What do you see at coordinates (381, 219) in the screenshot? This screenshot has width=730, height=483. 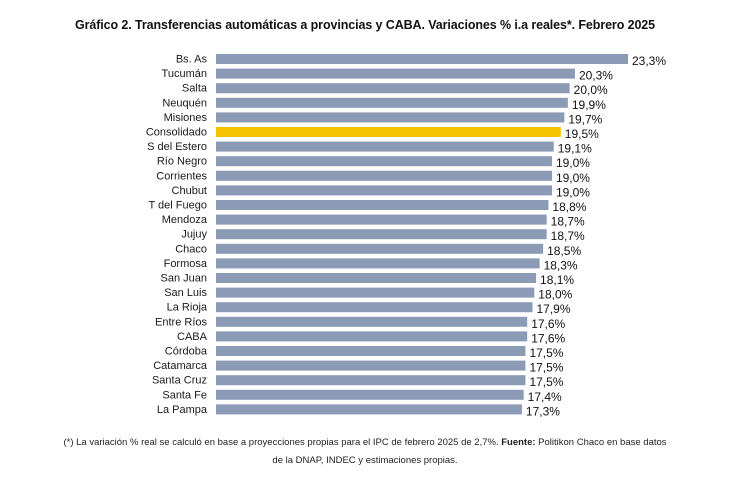 I see `bar-mendoza` at bounding box center [381, 219].